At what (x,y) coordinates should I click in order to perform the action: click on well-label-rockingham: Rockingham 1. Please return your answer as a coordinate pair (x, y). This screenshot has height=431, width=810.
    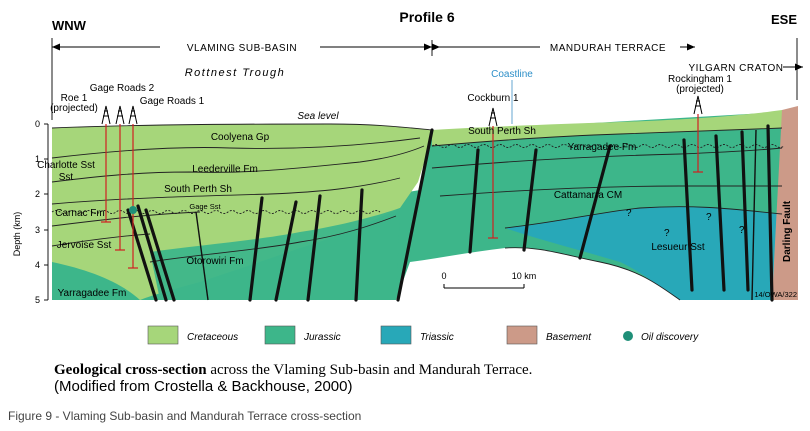
    Looking at the image, I should click on (700, 79).